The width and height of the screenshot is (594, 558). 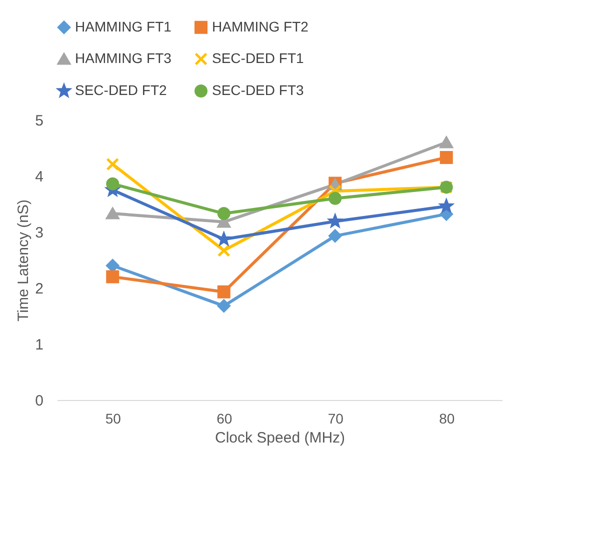 What do you see at coordinates (260, 26) in the screenshot?
I see `legend-label: HAMMING FT2` at bounding box center [260, 26].